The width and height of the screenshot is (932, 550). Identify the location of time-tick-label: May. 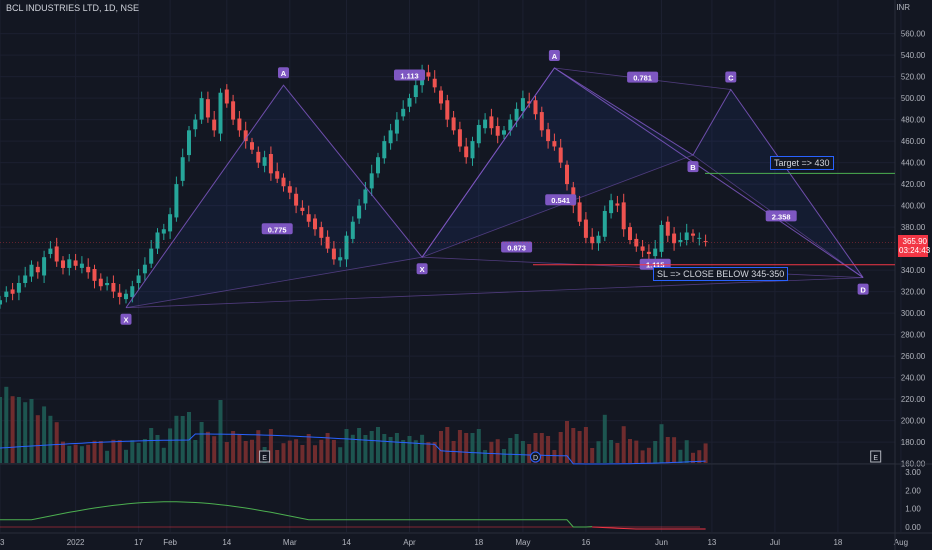
(522, 542).